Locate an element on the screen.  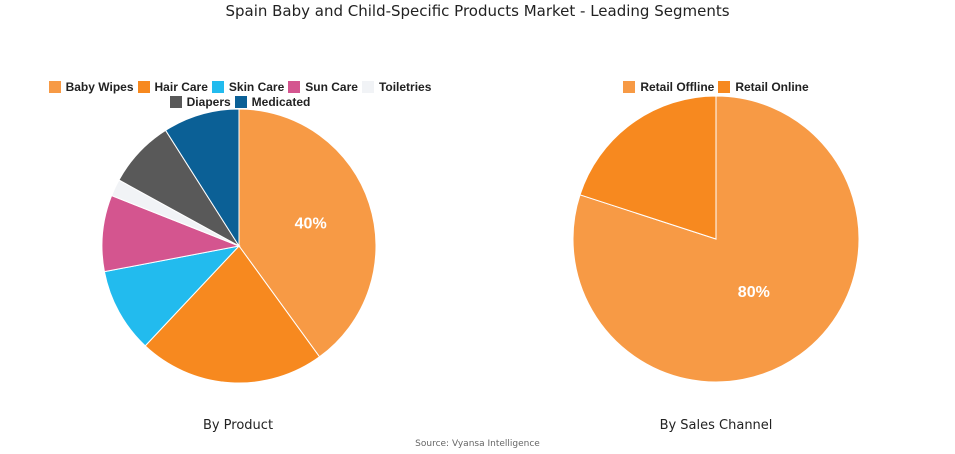
legend-item: Diapers is located at coordinates (200, 102).